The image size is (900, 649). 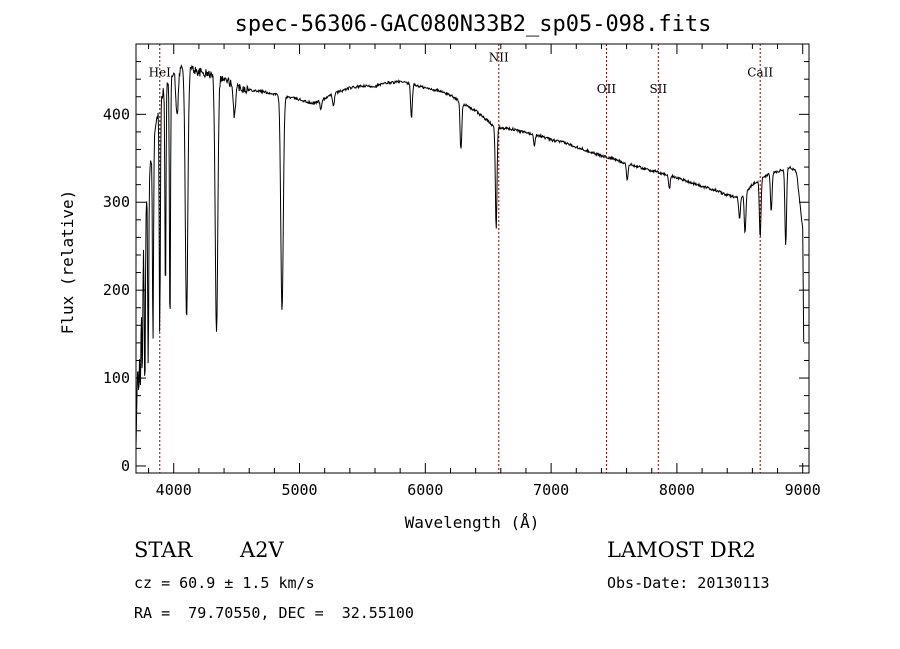 I want to click on x-tick-label: 5000, so click(x=299, y=490).